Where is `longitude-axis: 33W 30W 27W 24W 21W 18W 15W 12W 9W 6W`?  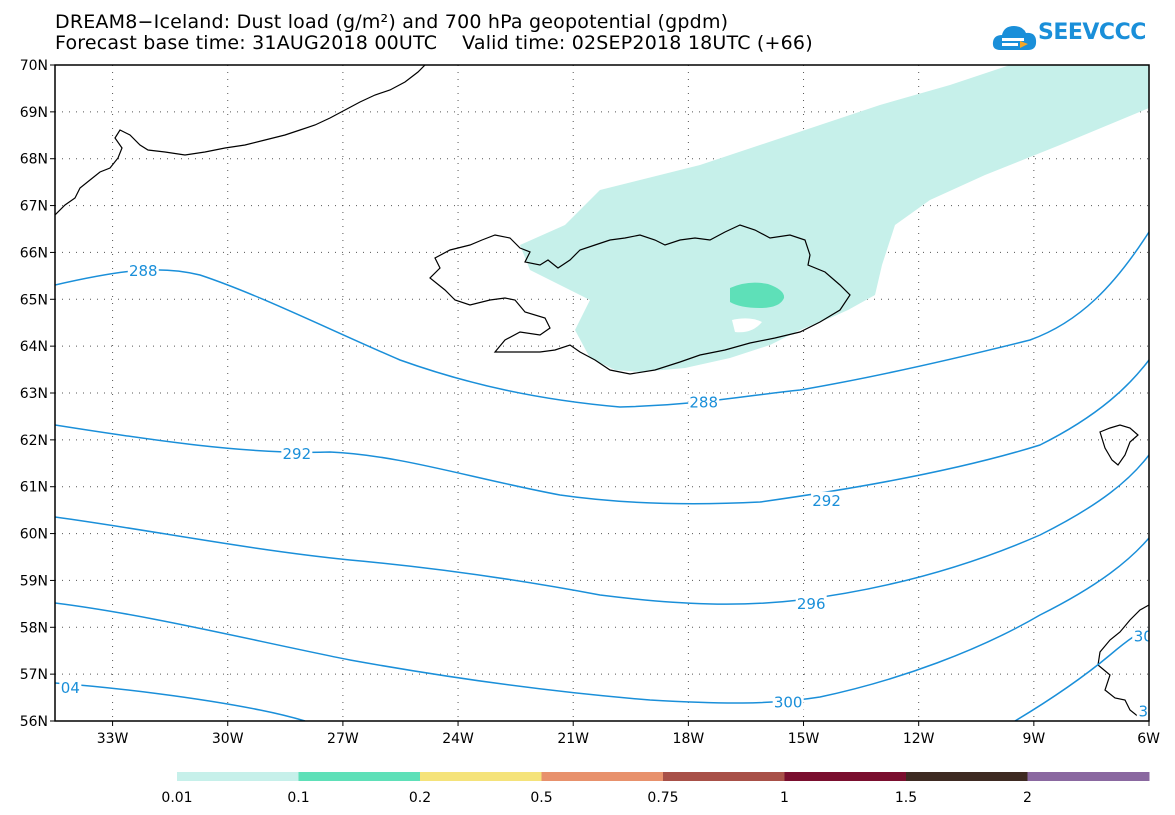 longitude-axis: 33W 30W 27W 24W 21W 18W 15W 12W 9W 6W is located at coordinates (628, 734).